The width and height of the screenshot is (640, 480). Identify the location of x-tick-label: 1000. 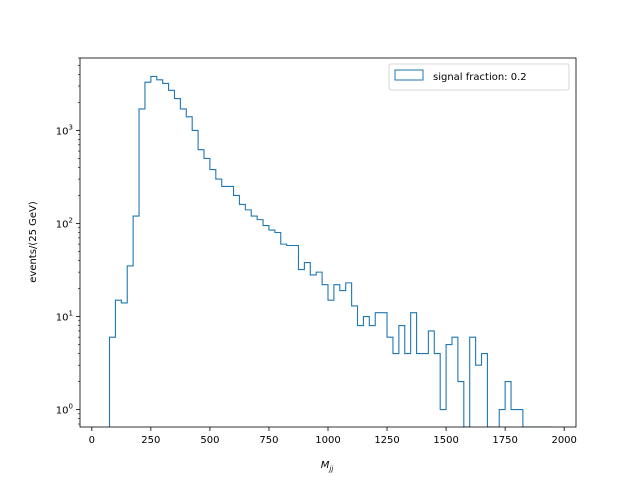
(327, 440).